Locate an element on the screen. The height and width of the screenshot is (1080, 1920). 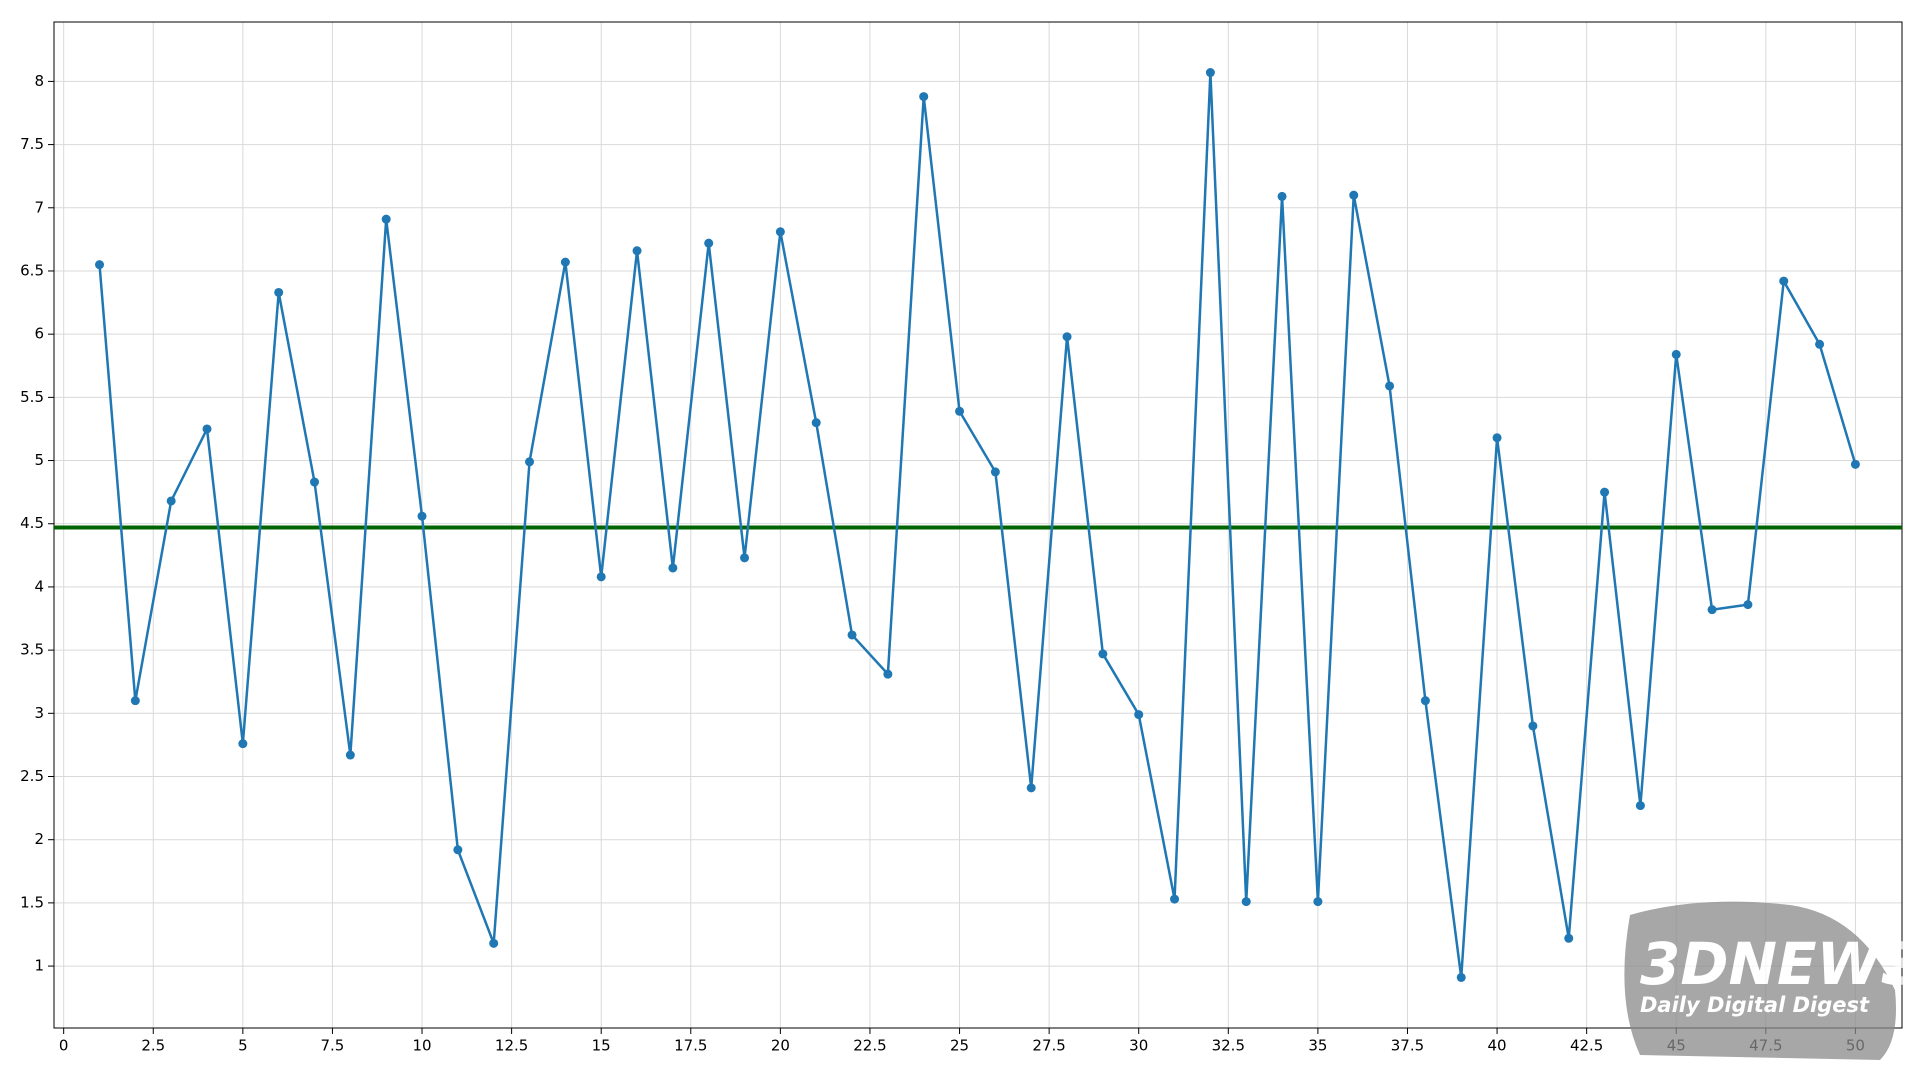
y-tick-label: 6.5 is located at coordinates (32, 270).